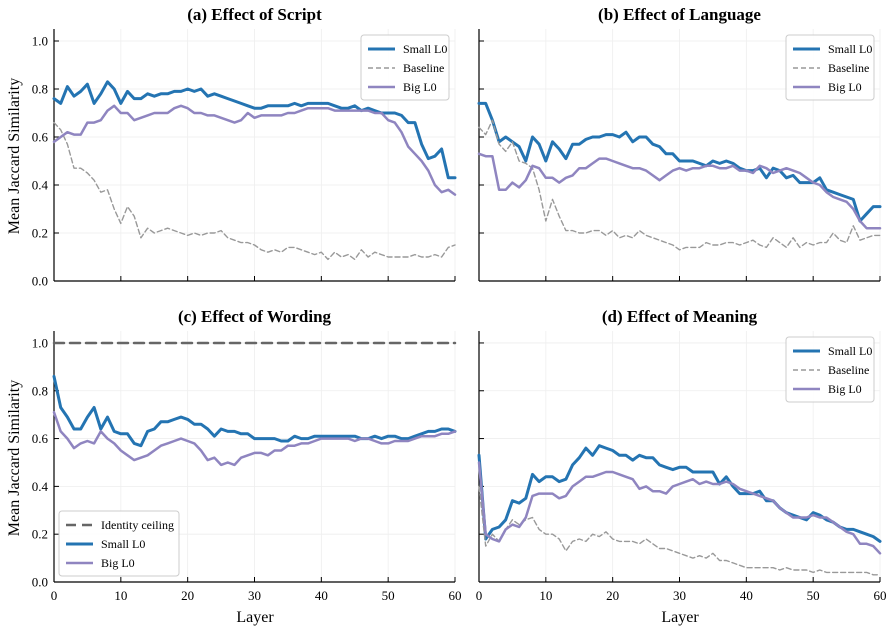  I want to click on y-axis-label-top: Mean Jaccard Similarity, so click(14, 156).